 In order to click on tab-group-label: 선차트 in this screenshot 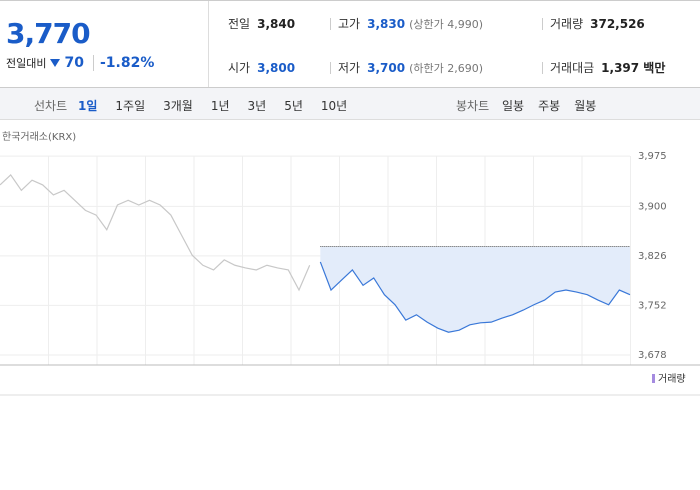, I will do `click(51, 106)`.